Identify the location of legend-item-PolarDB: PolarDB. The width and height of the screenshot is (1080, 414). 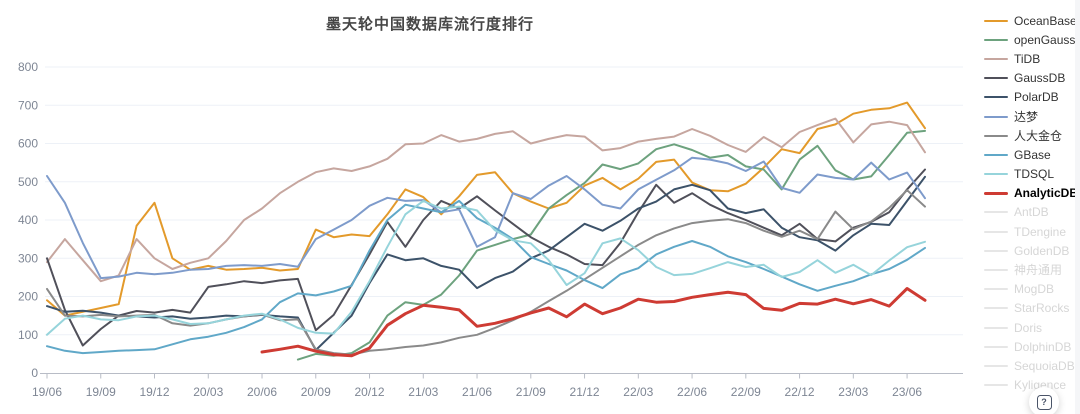
(1031, 97).